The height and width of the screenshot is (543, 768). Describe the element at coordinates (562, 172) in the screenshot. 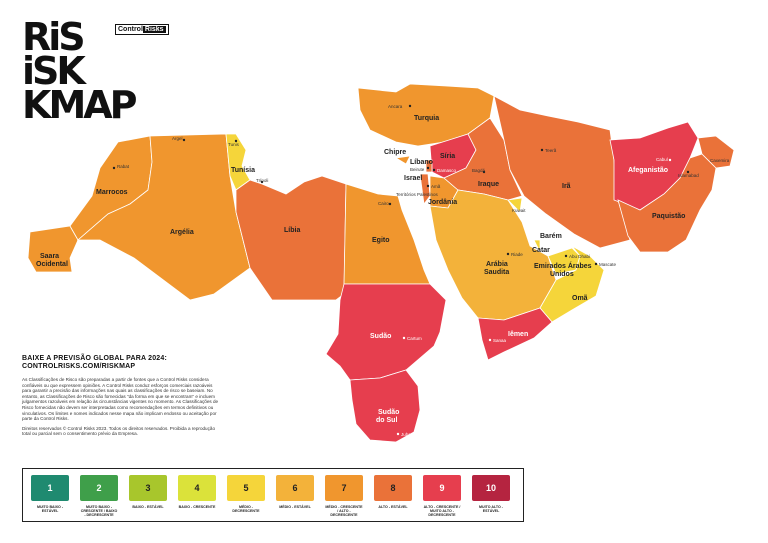

I see `region-iran` at that location.